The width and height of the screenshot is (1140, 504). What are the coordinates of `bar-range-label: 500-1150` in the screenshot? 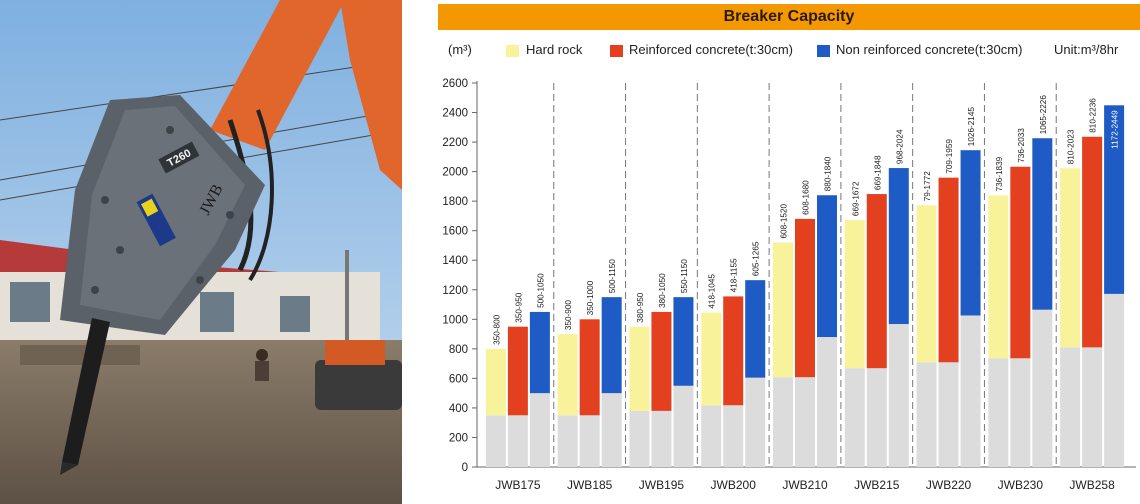 It's located at (612, 276).